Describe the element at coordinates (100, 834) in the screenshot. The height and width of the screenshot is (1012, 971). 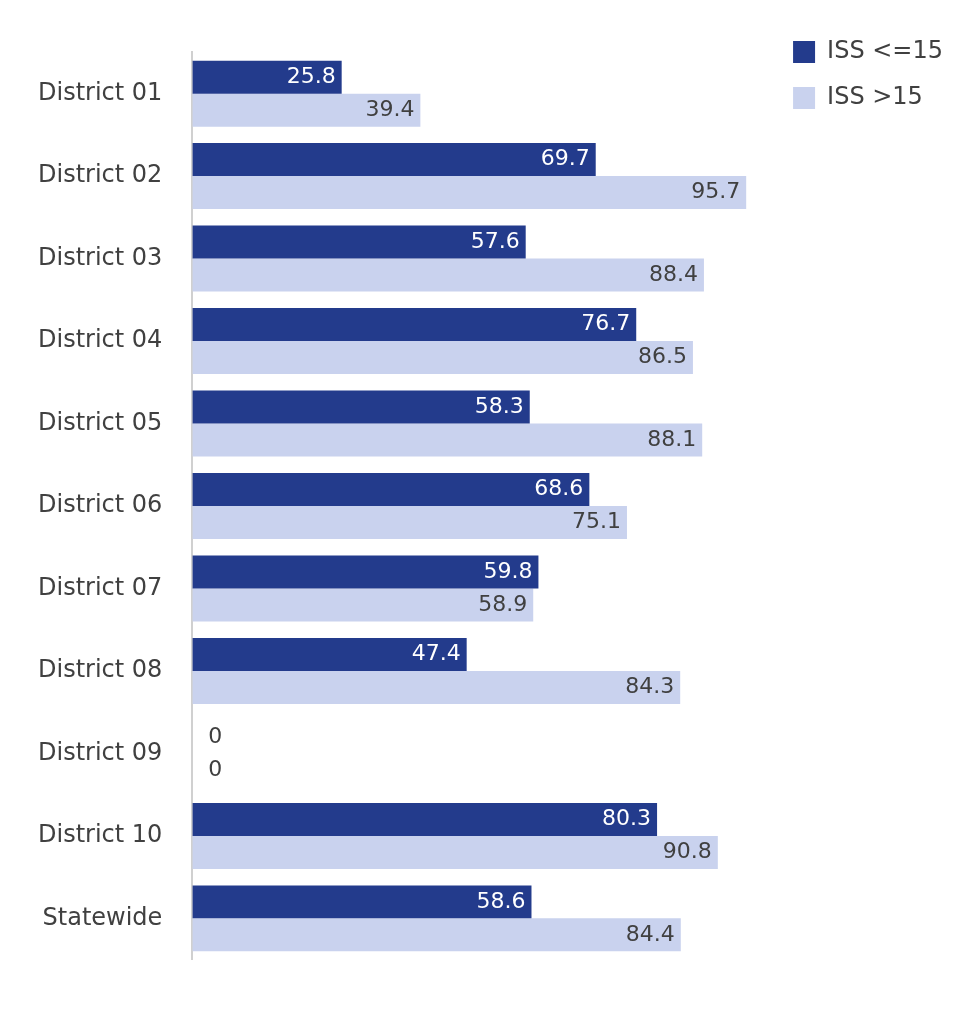
I see `y-tick-label: District 10` at that location.